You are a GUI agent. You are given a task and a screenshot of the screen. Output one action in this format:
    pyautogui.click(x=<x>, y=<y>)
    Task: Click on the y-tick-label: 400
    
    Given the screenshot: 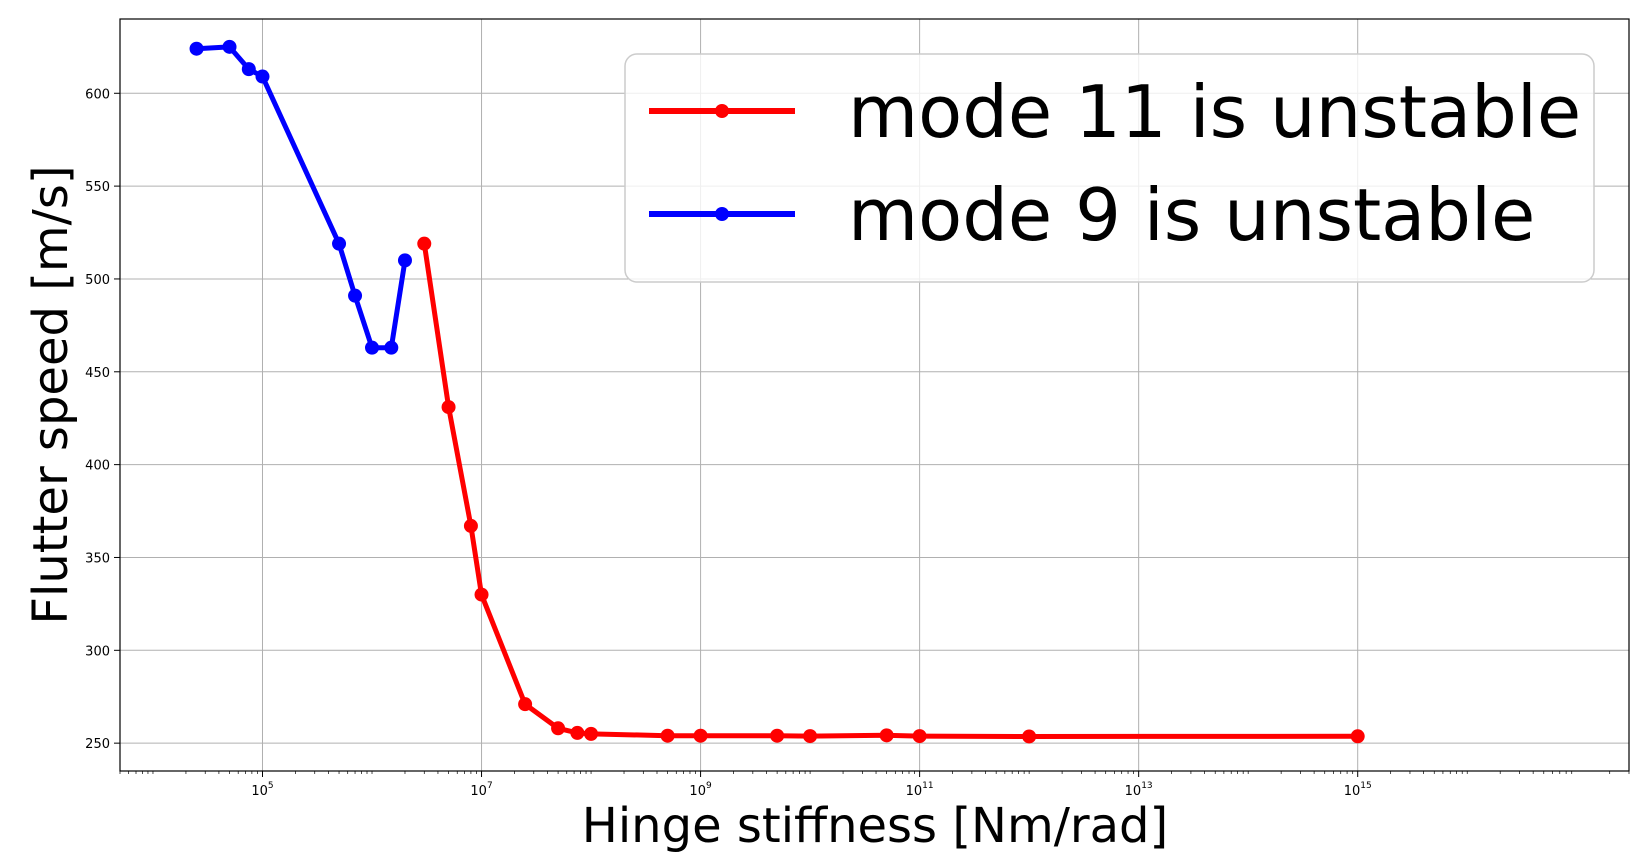 What is the action you would take?
    pyautogui.click(x=97, y=466)
    